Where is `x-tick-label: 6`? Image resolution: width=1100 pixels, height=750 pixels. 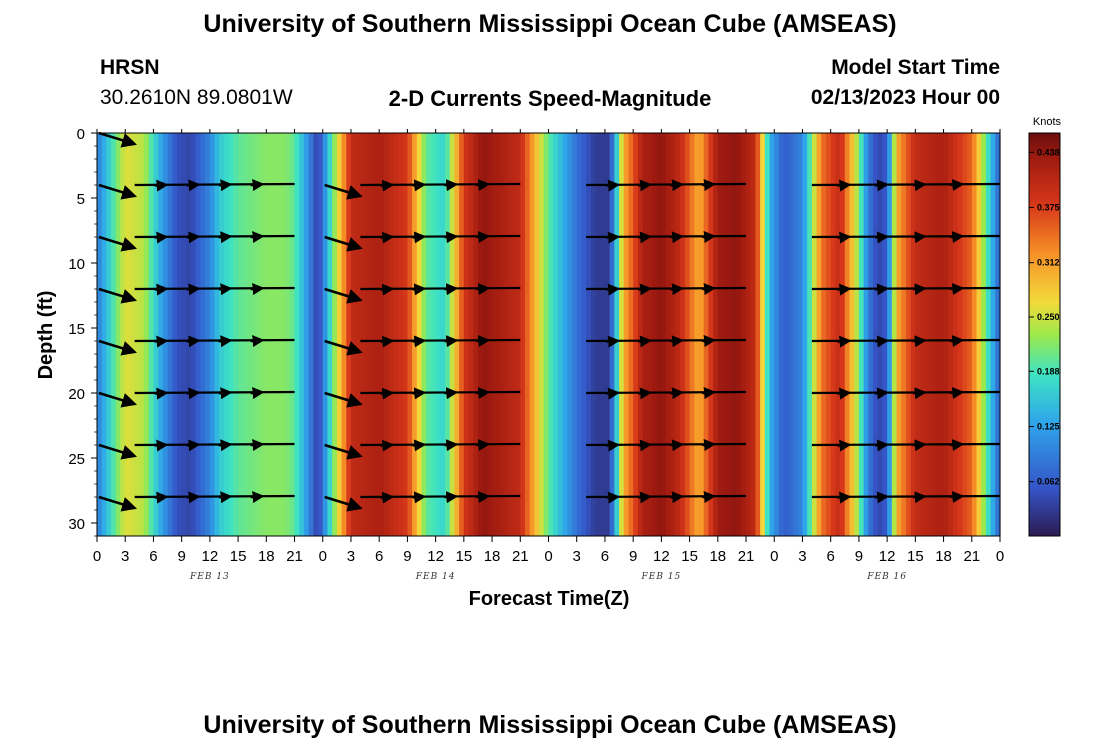 x-tick-label: 6 is located at coordinates (153, 556).